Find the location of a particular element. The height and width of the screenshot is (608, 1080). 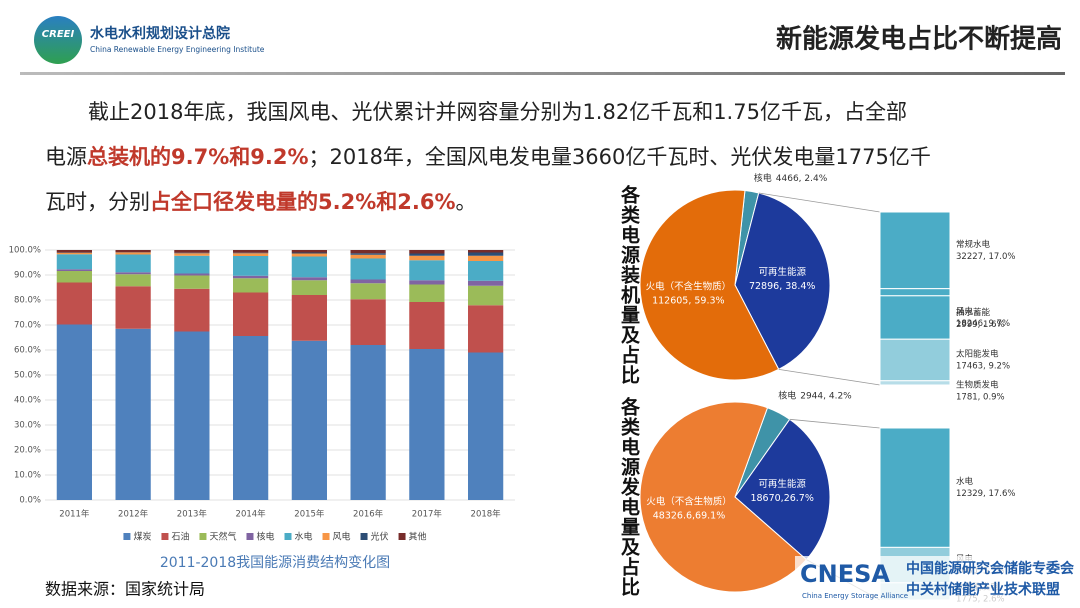

breakdown-value-label: 17463, 9.2% is located at coordinates (983, 366).